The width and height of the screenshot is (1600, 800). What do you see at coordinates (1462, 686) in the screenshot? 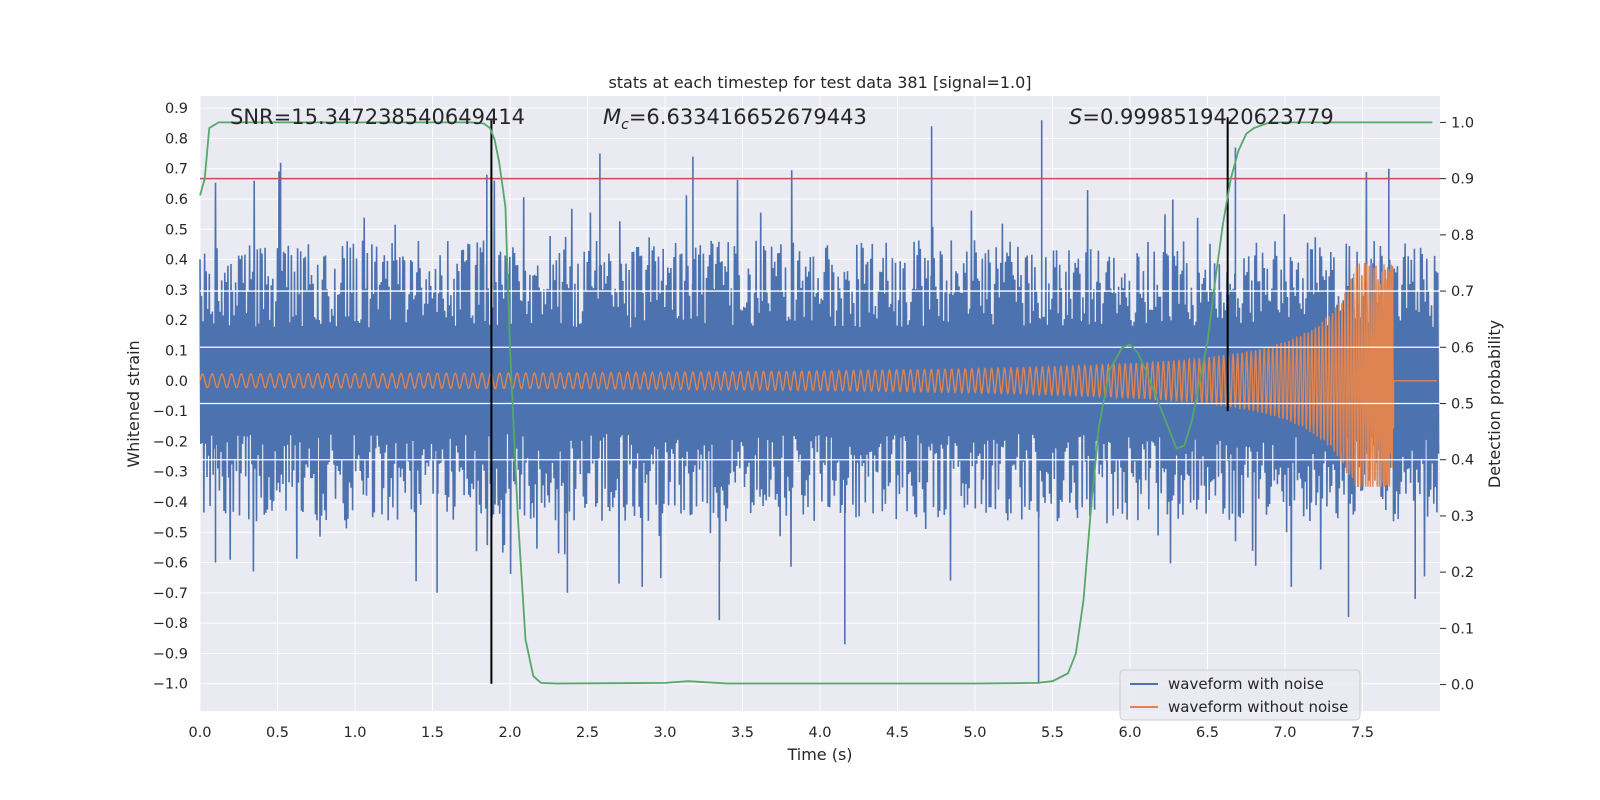
I see `y2-tick-label: 0.0` at bounding box center [1462, 686].